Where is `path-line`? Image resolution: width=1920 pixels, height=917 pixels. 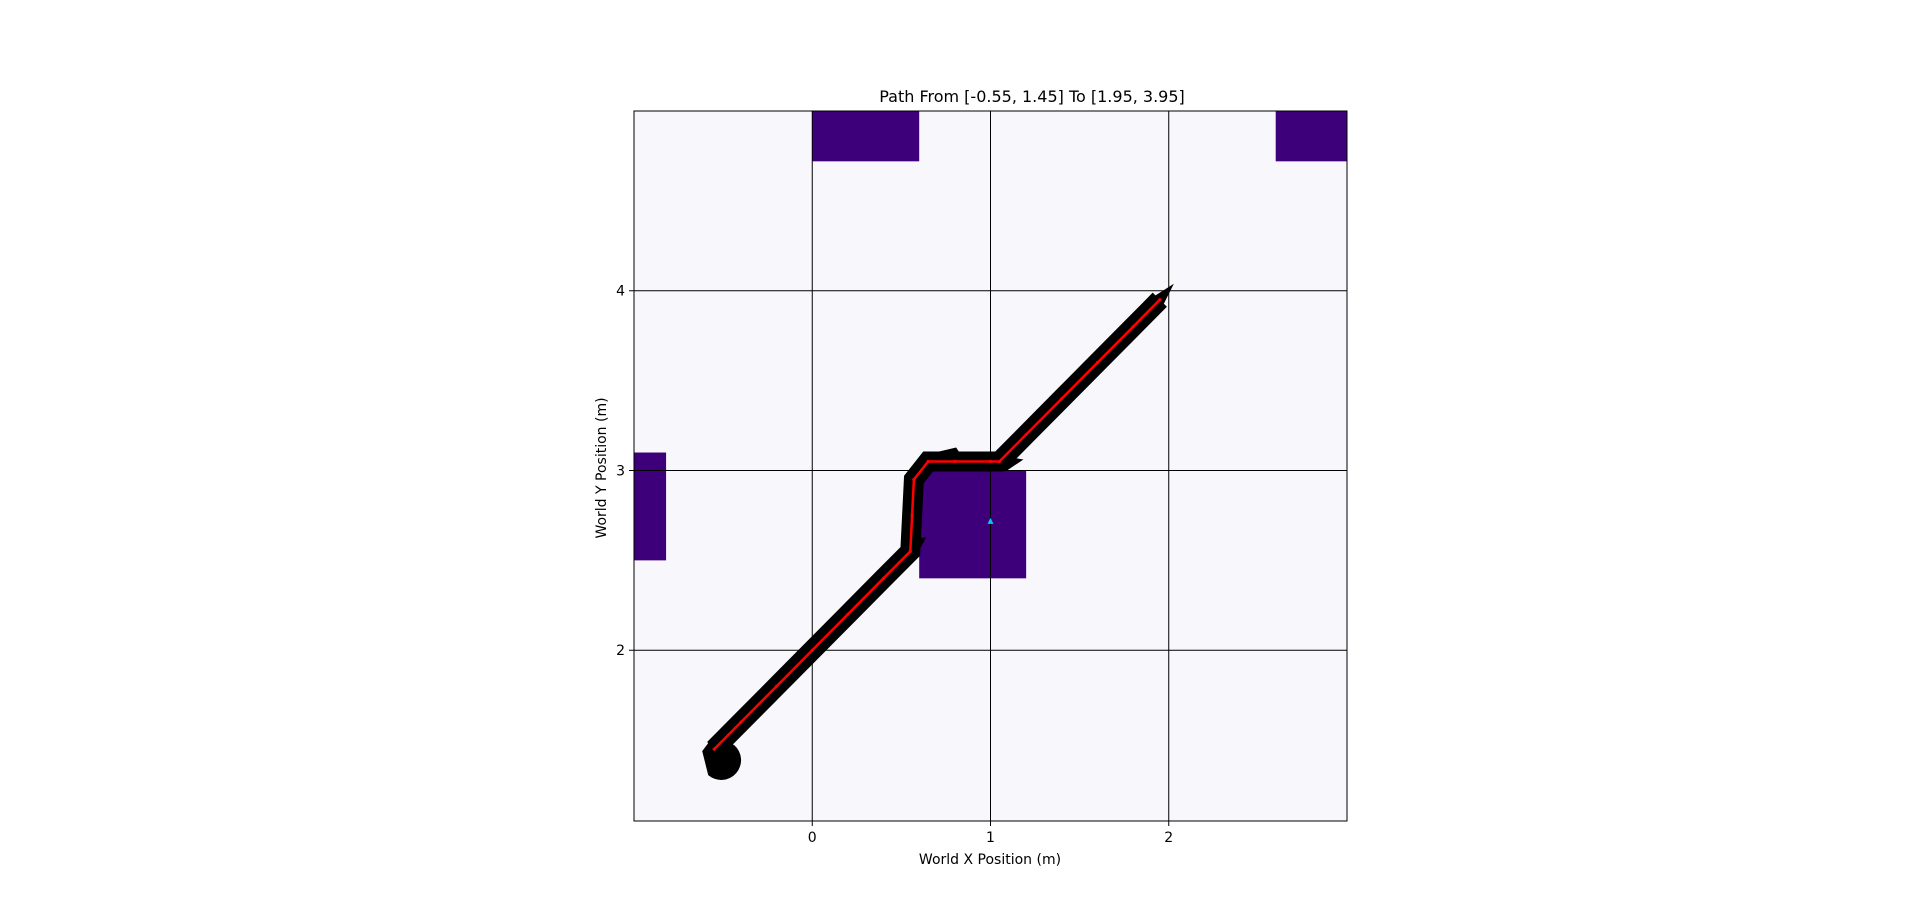 path-line is located at coordinates (937, 524).